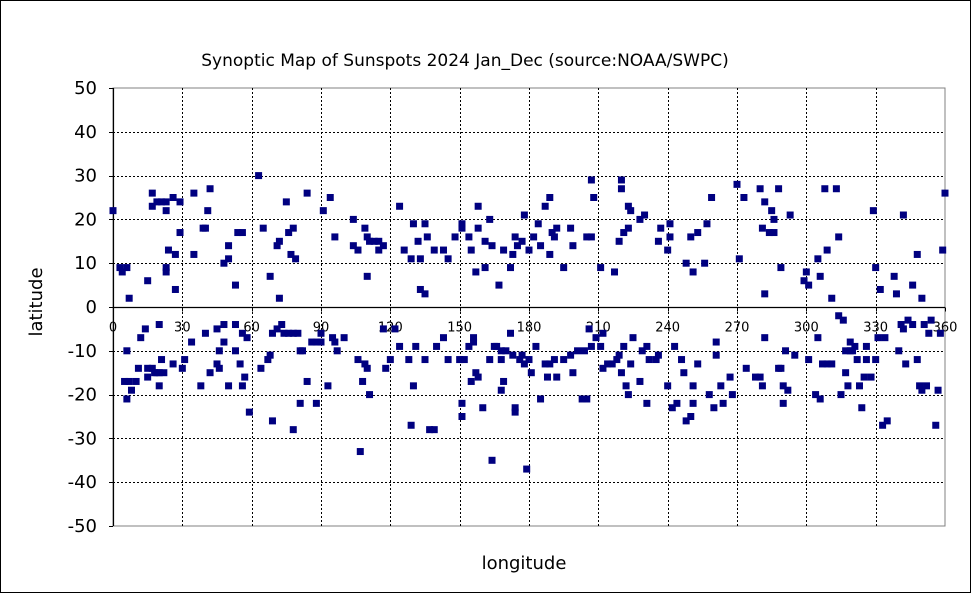 The image size is (971, 593). Describe the element at coordinates (85, 263) in the screenshot. I see `y-tick-label: 10` at that location.